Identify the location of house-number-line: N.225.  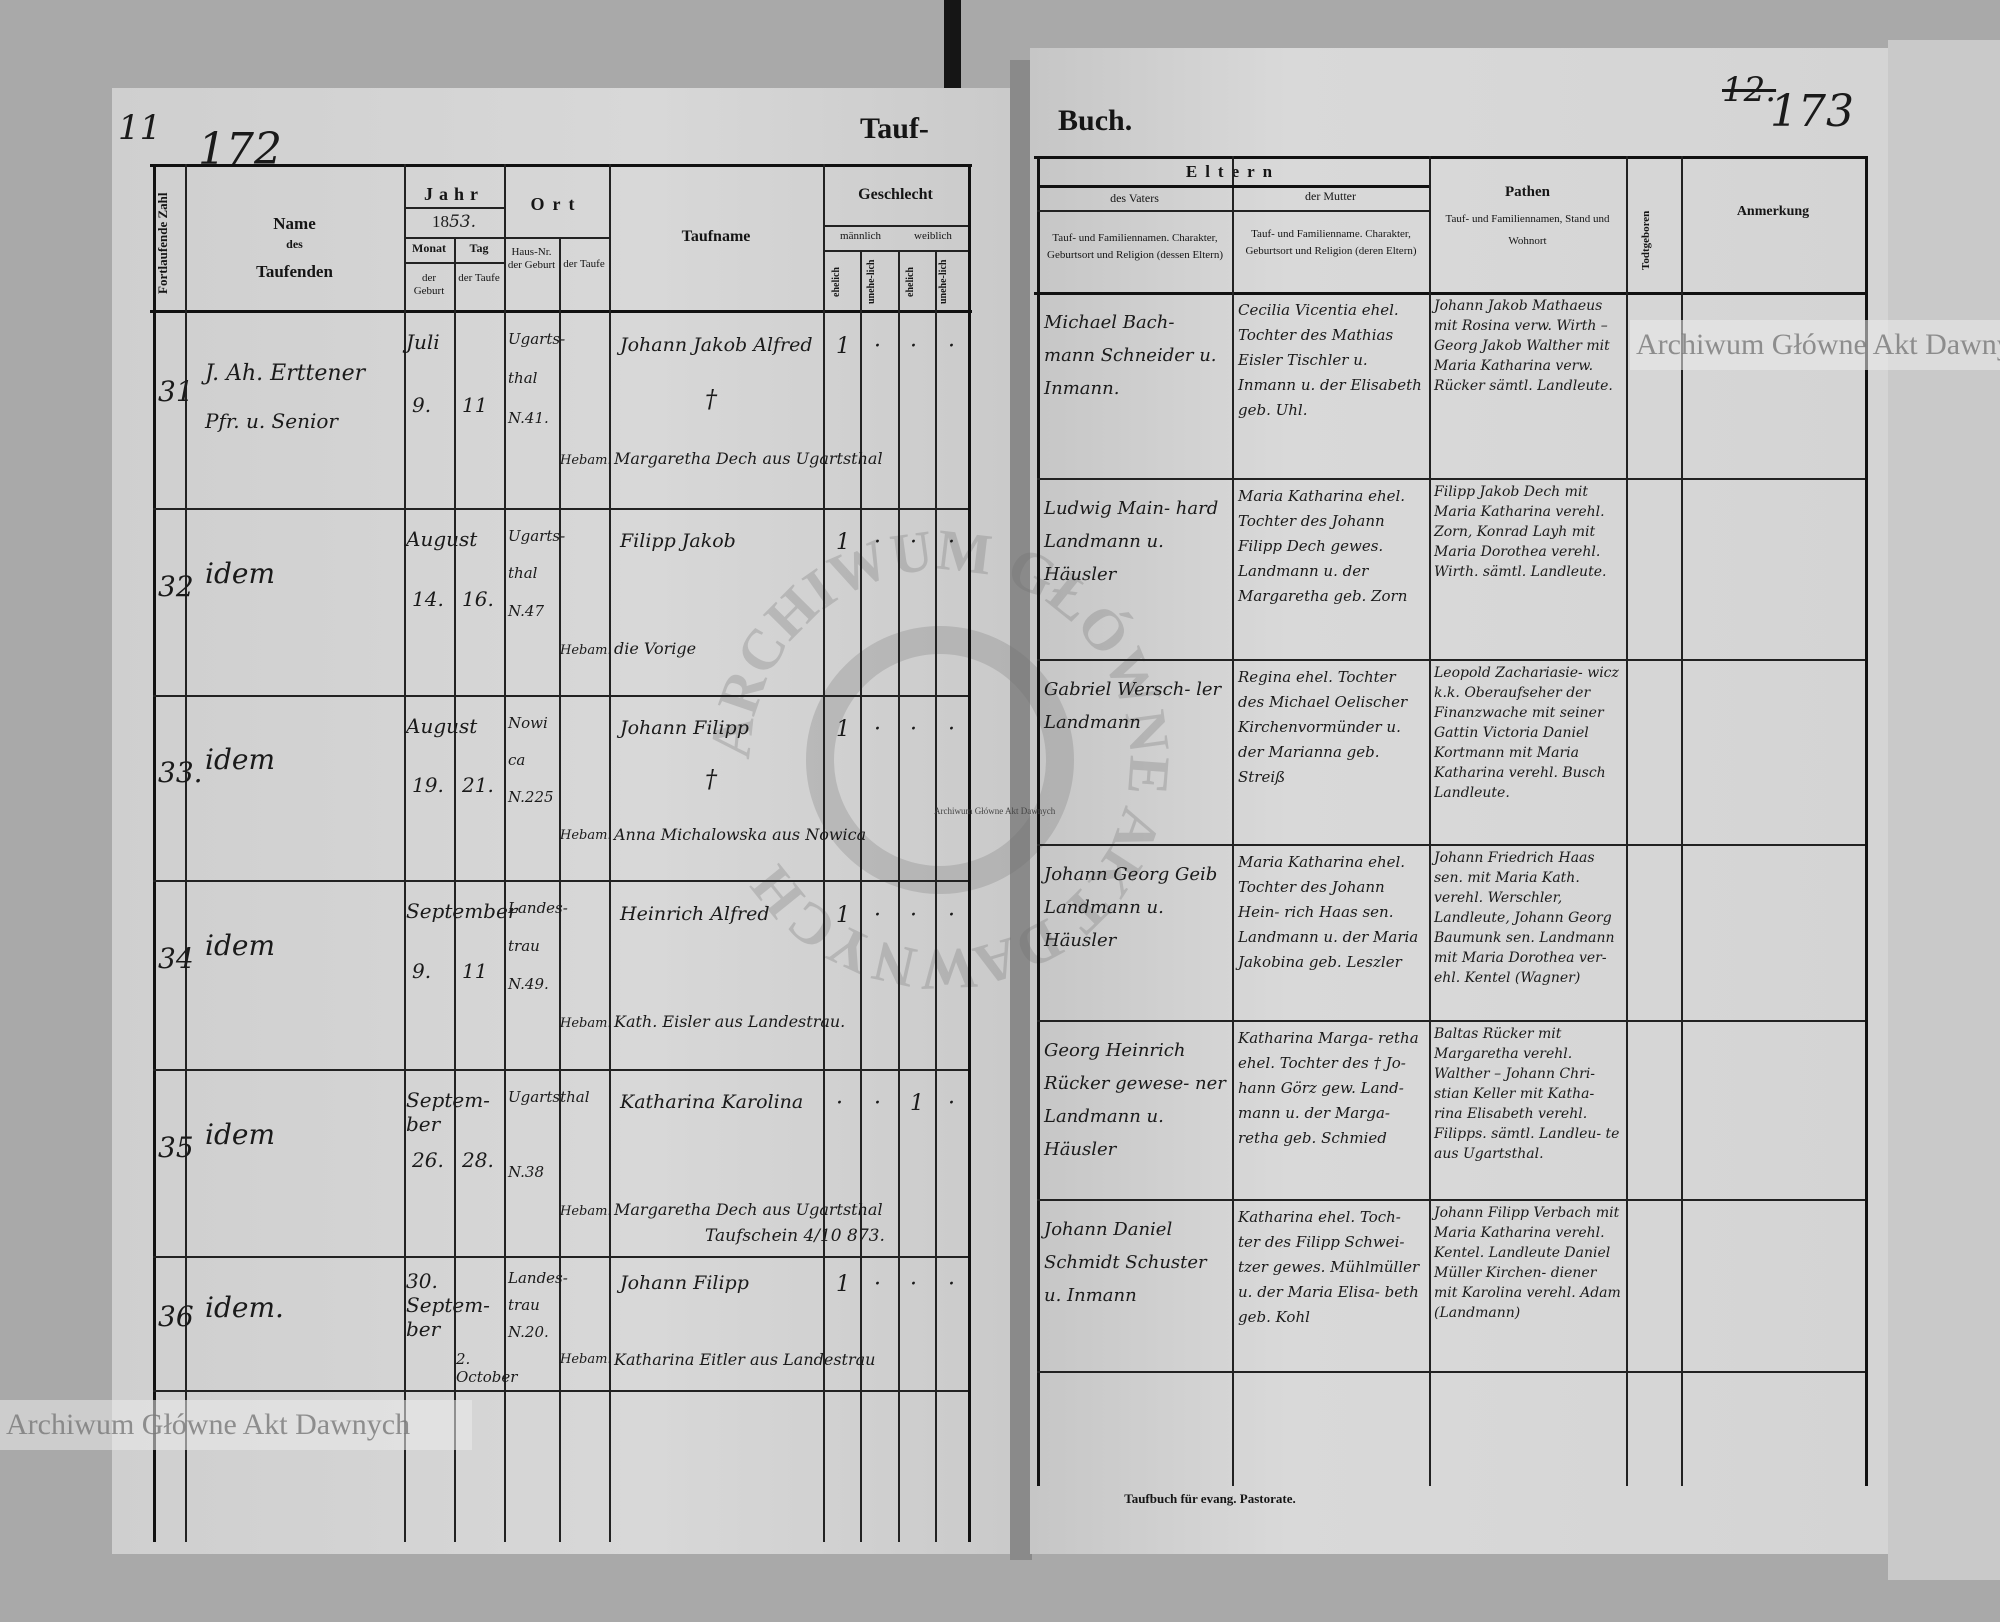
(531, 796).